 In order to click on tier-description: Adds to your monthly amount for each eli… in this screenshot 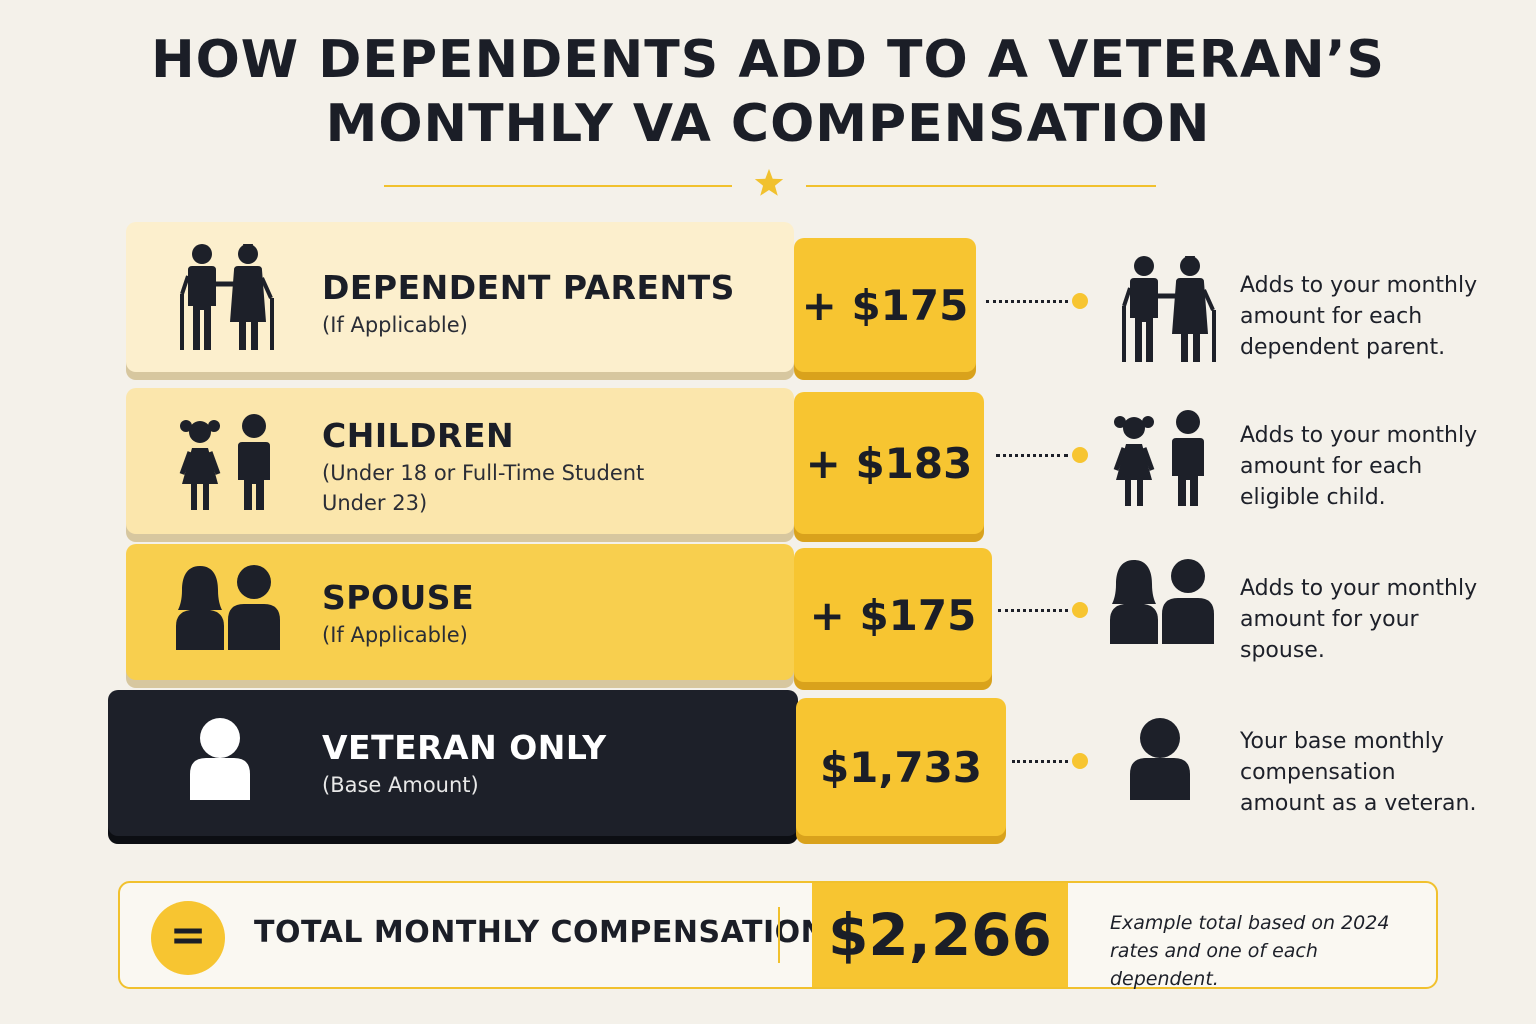, I will do `click(1359, 466)`.